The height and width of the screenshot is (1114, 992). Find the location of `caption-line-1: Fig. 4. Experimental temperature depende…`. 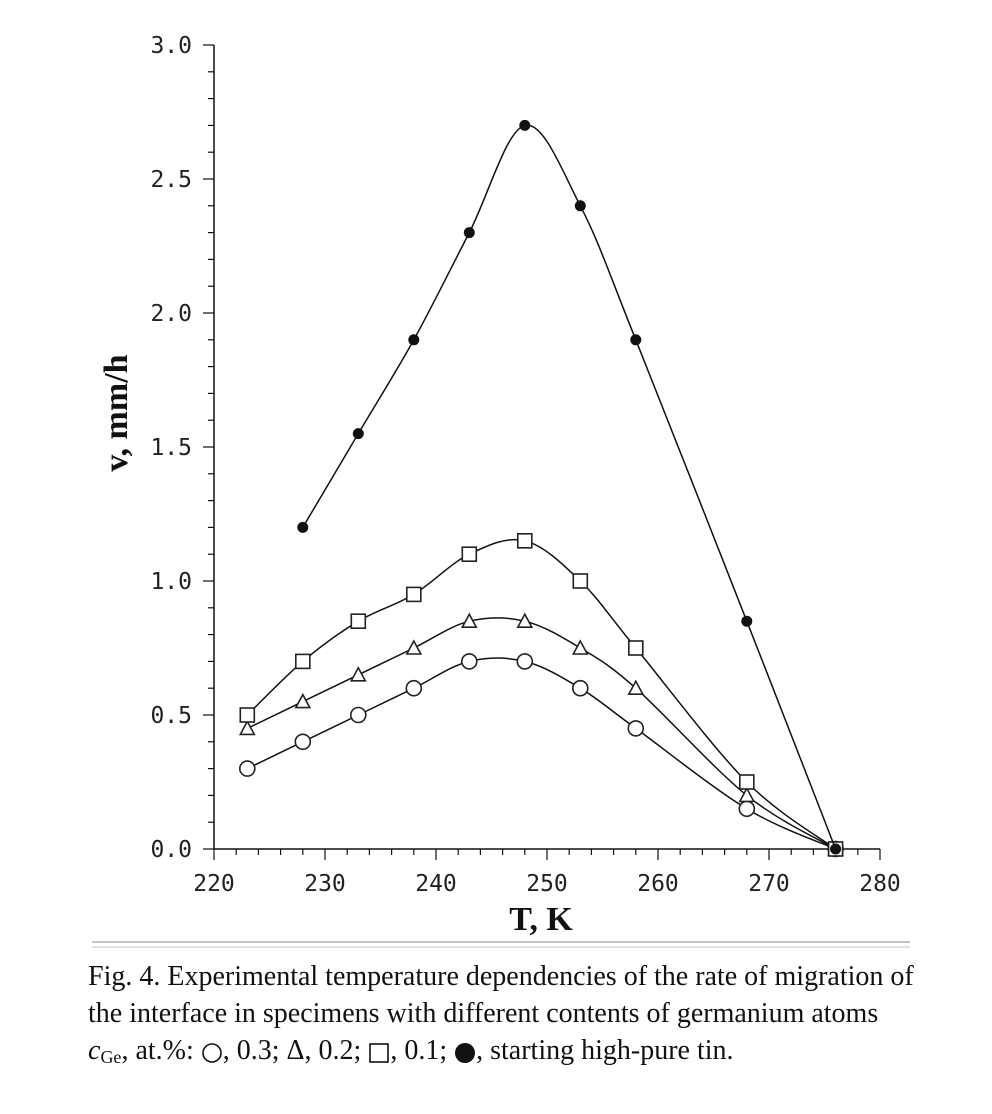

caption-line-1: Fig. 4. Experimental temperature depende… is located at coordinates (501, 976).